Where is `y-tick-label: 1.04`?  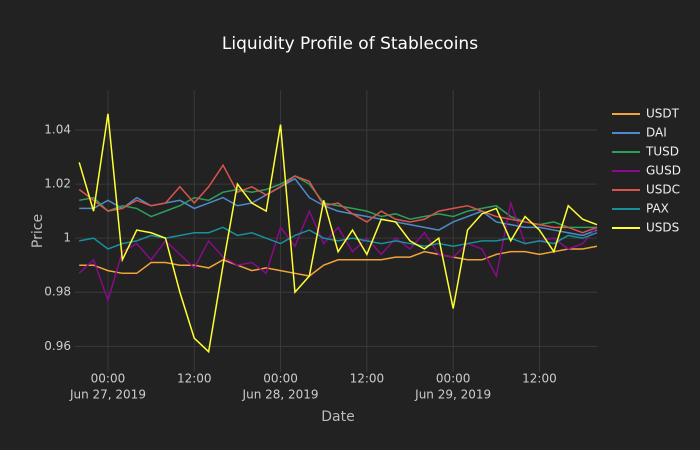 y-tick-label: 1.04 is located at coordinates (57, 130).